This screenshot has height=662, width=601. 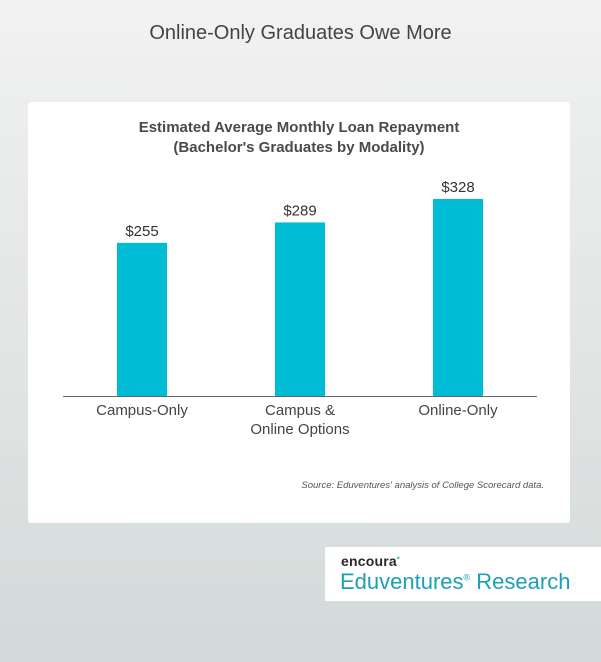 I want to click on bar-value-label-3: $328, so click(x=457, y=187).